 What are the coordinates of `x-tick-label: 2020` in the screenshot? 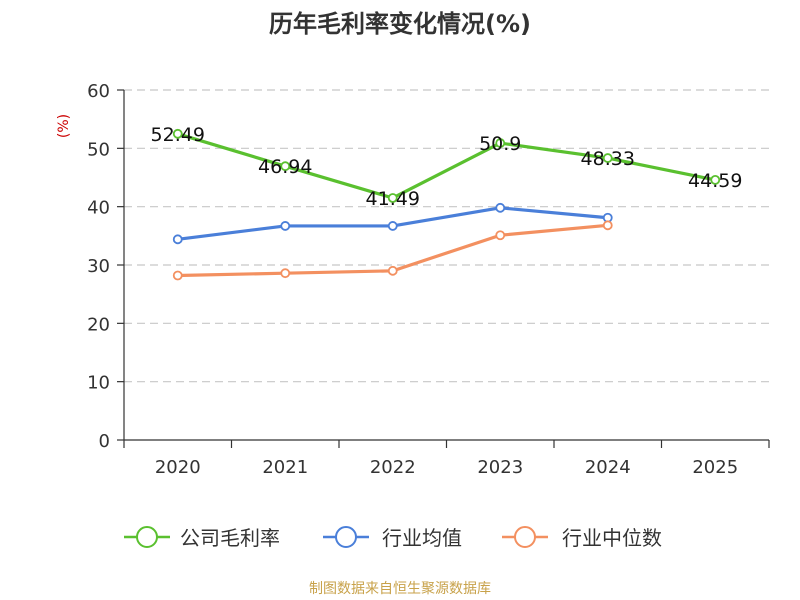 It's located at (178, 467).